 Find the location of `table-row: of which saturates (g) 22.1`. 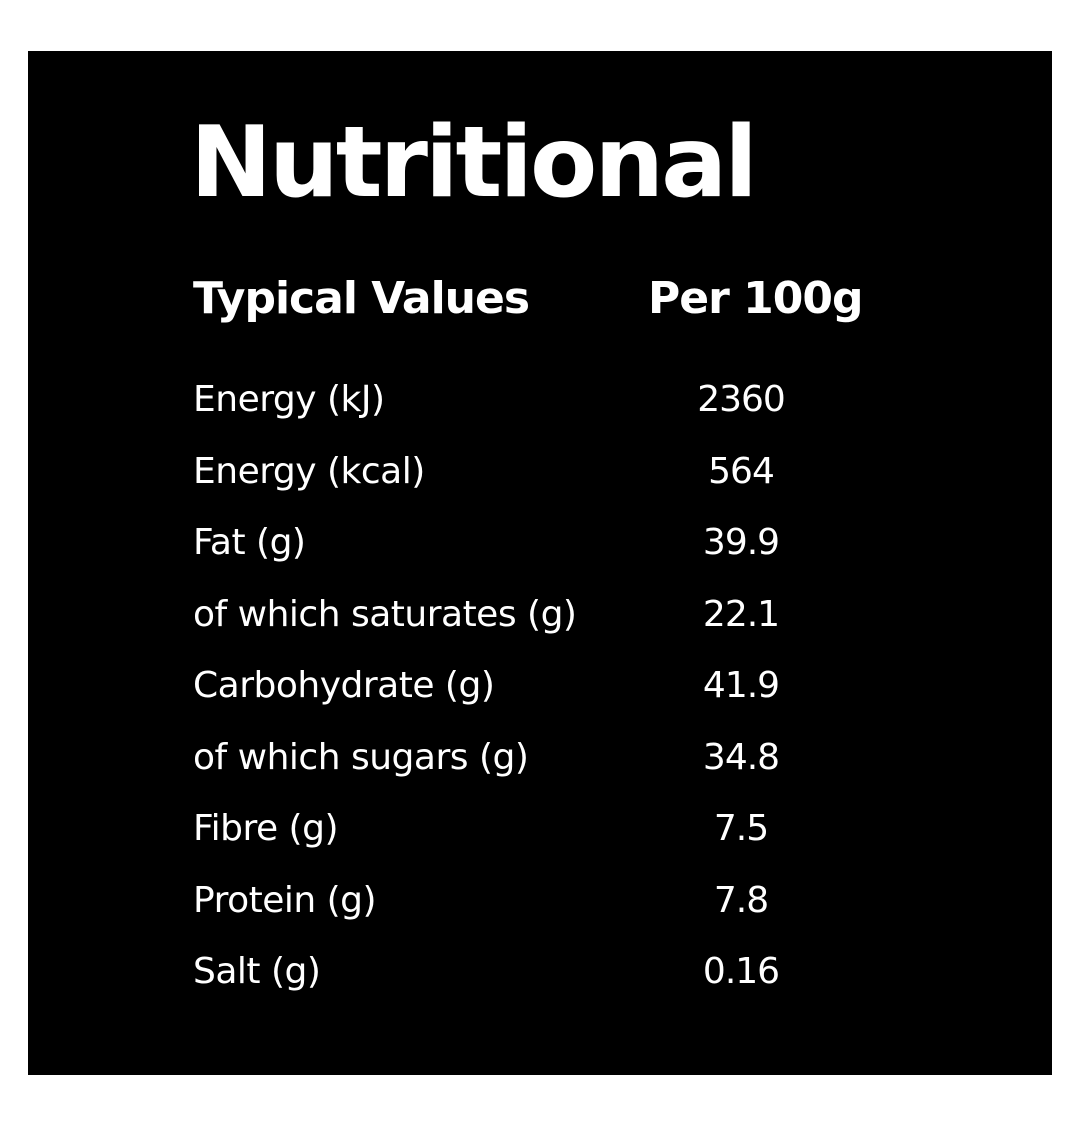

table-row: of which saturates (g) 22.1 is located at coordinates (540, 624).